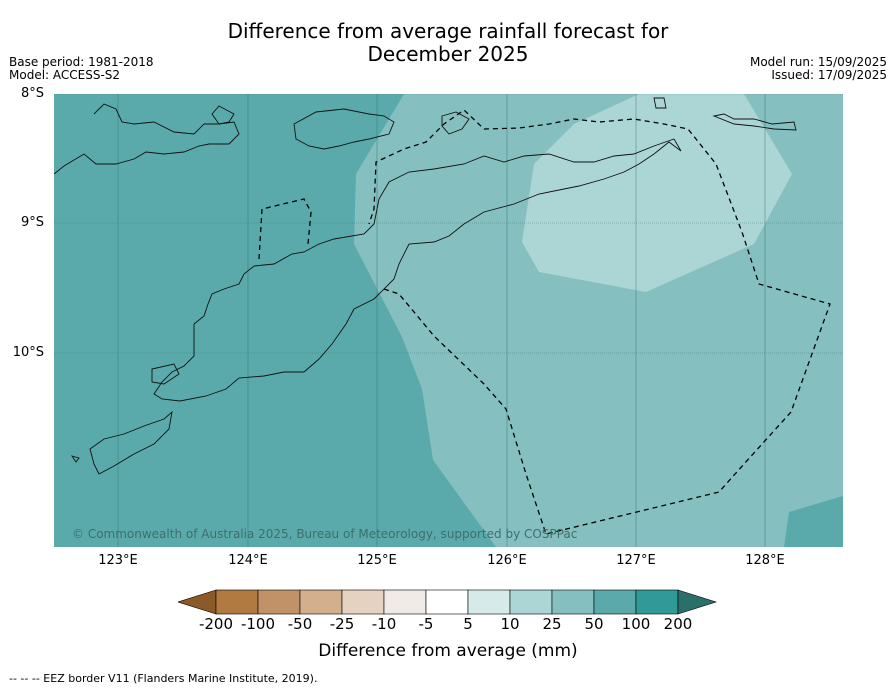 This screenshot has width=896, height=690. What do you see at coordinates (818, 62) in the screenshot?
I see `model-run: Model run: 15/09/2025` at bounding box center [818, 62].